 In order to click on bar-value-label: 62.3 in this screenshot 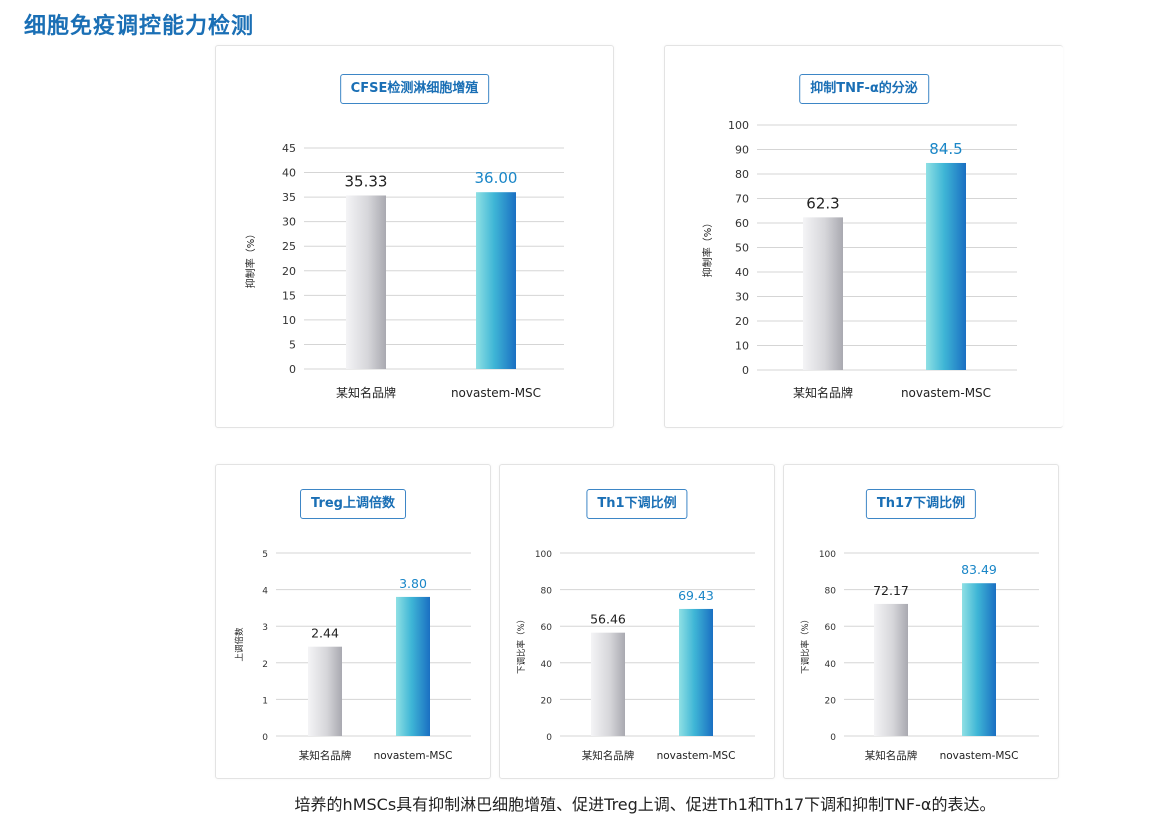, I will do `click(822, 203)`.